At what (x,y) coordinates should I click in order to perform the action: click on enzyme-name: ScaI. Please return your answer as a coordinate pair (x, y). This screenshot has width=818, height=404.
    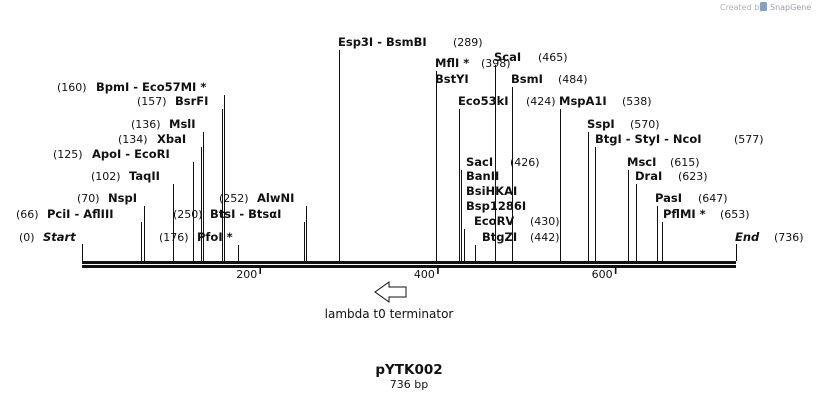
    Looking at the image, I should click on (507, 57).